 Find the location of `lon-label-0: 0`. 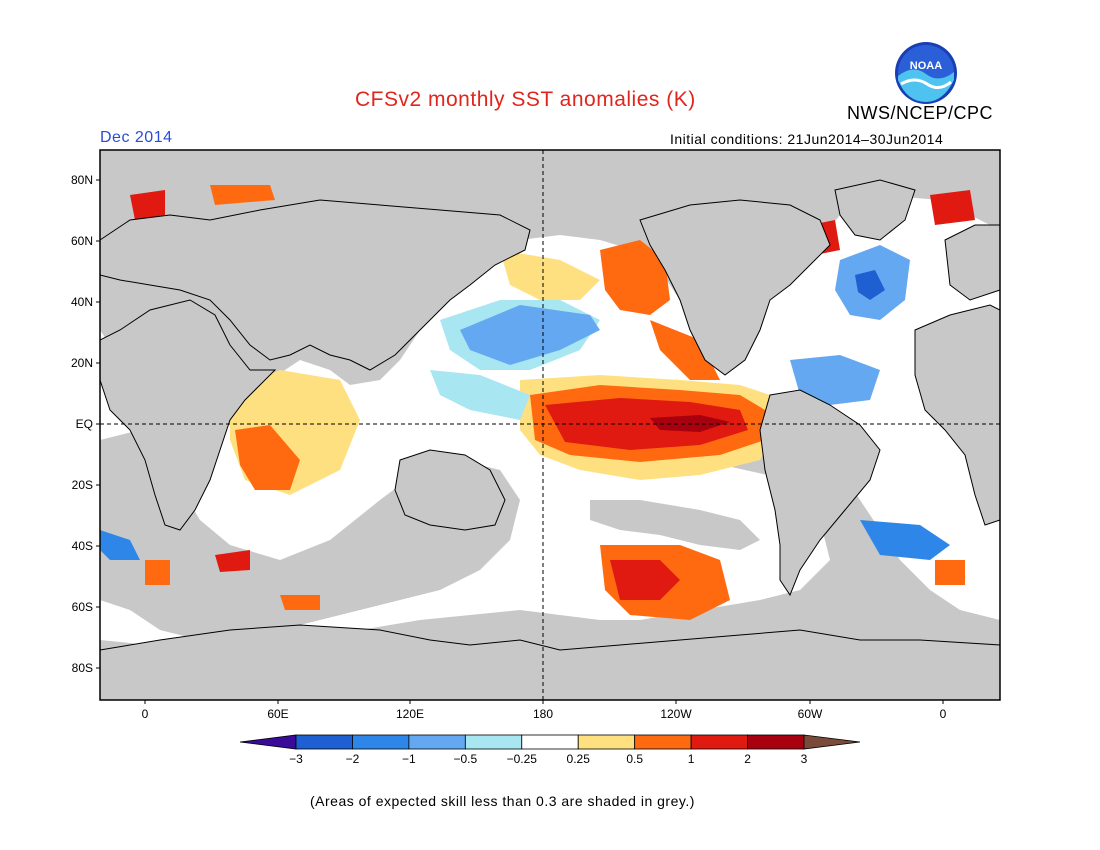

lon-label-0: 0 is located at coordinates (145, 714).